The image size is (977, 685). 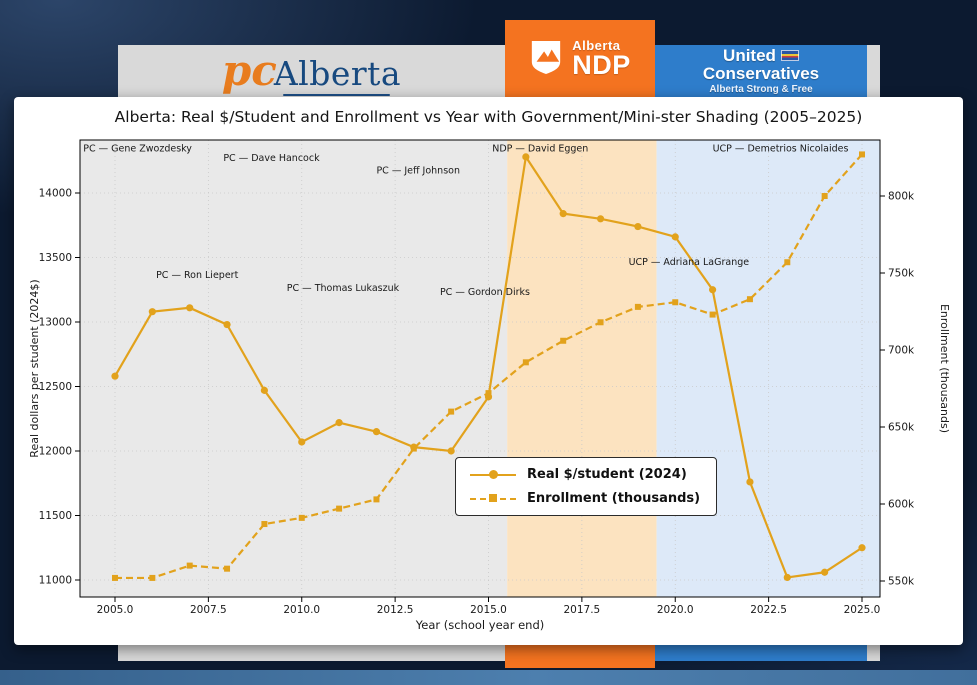 What do you see at coordinates (901, 197) in the screenshot?
I see `y-right-tick-label: 800k` at bounding box center [901, 197].